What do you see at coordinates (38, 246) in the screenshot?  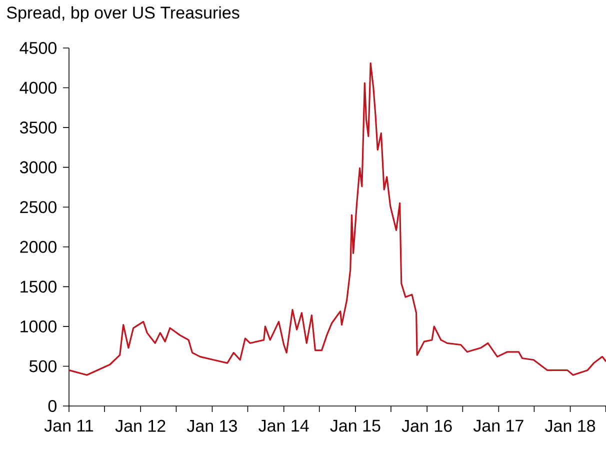 I see `y-tick-label: 2000` at bounding box center [38, 246].